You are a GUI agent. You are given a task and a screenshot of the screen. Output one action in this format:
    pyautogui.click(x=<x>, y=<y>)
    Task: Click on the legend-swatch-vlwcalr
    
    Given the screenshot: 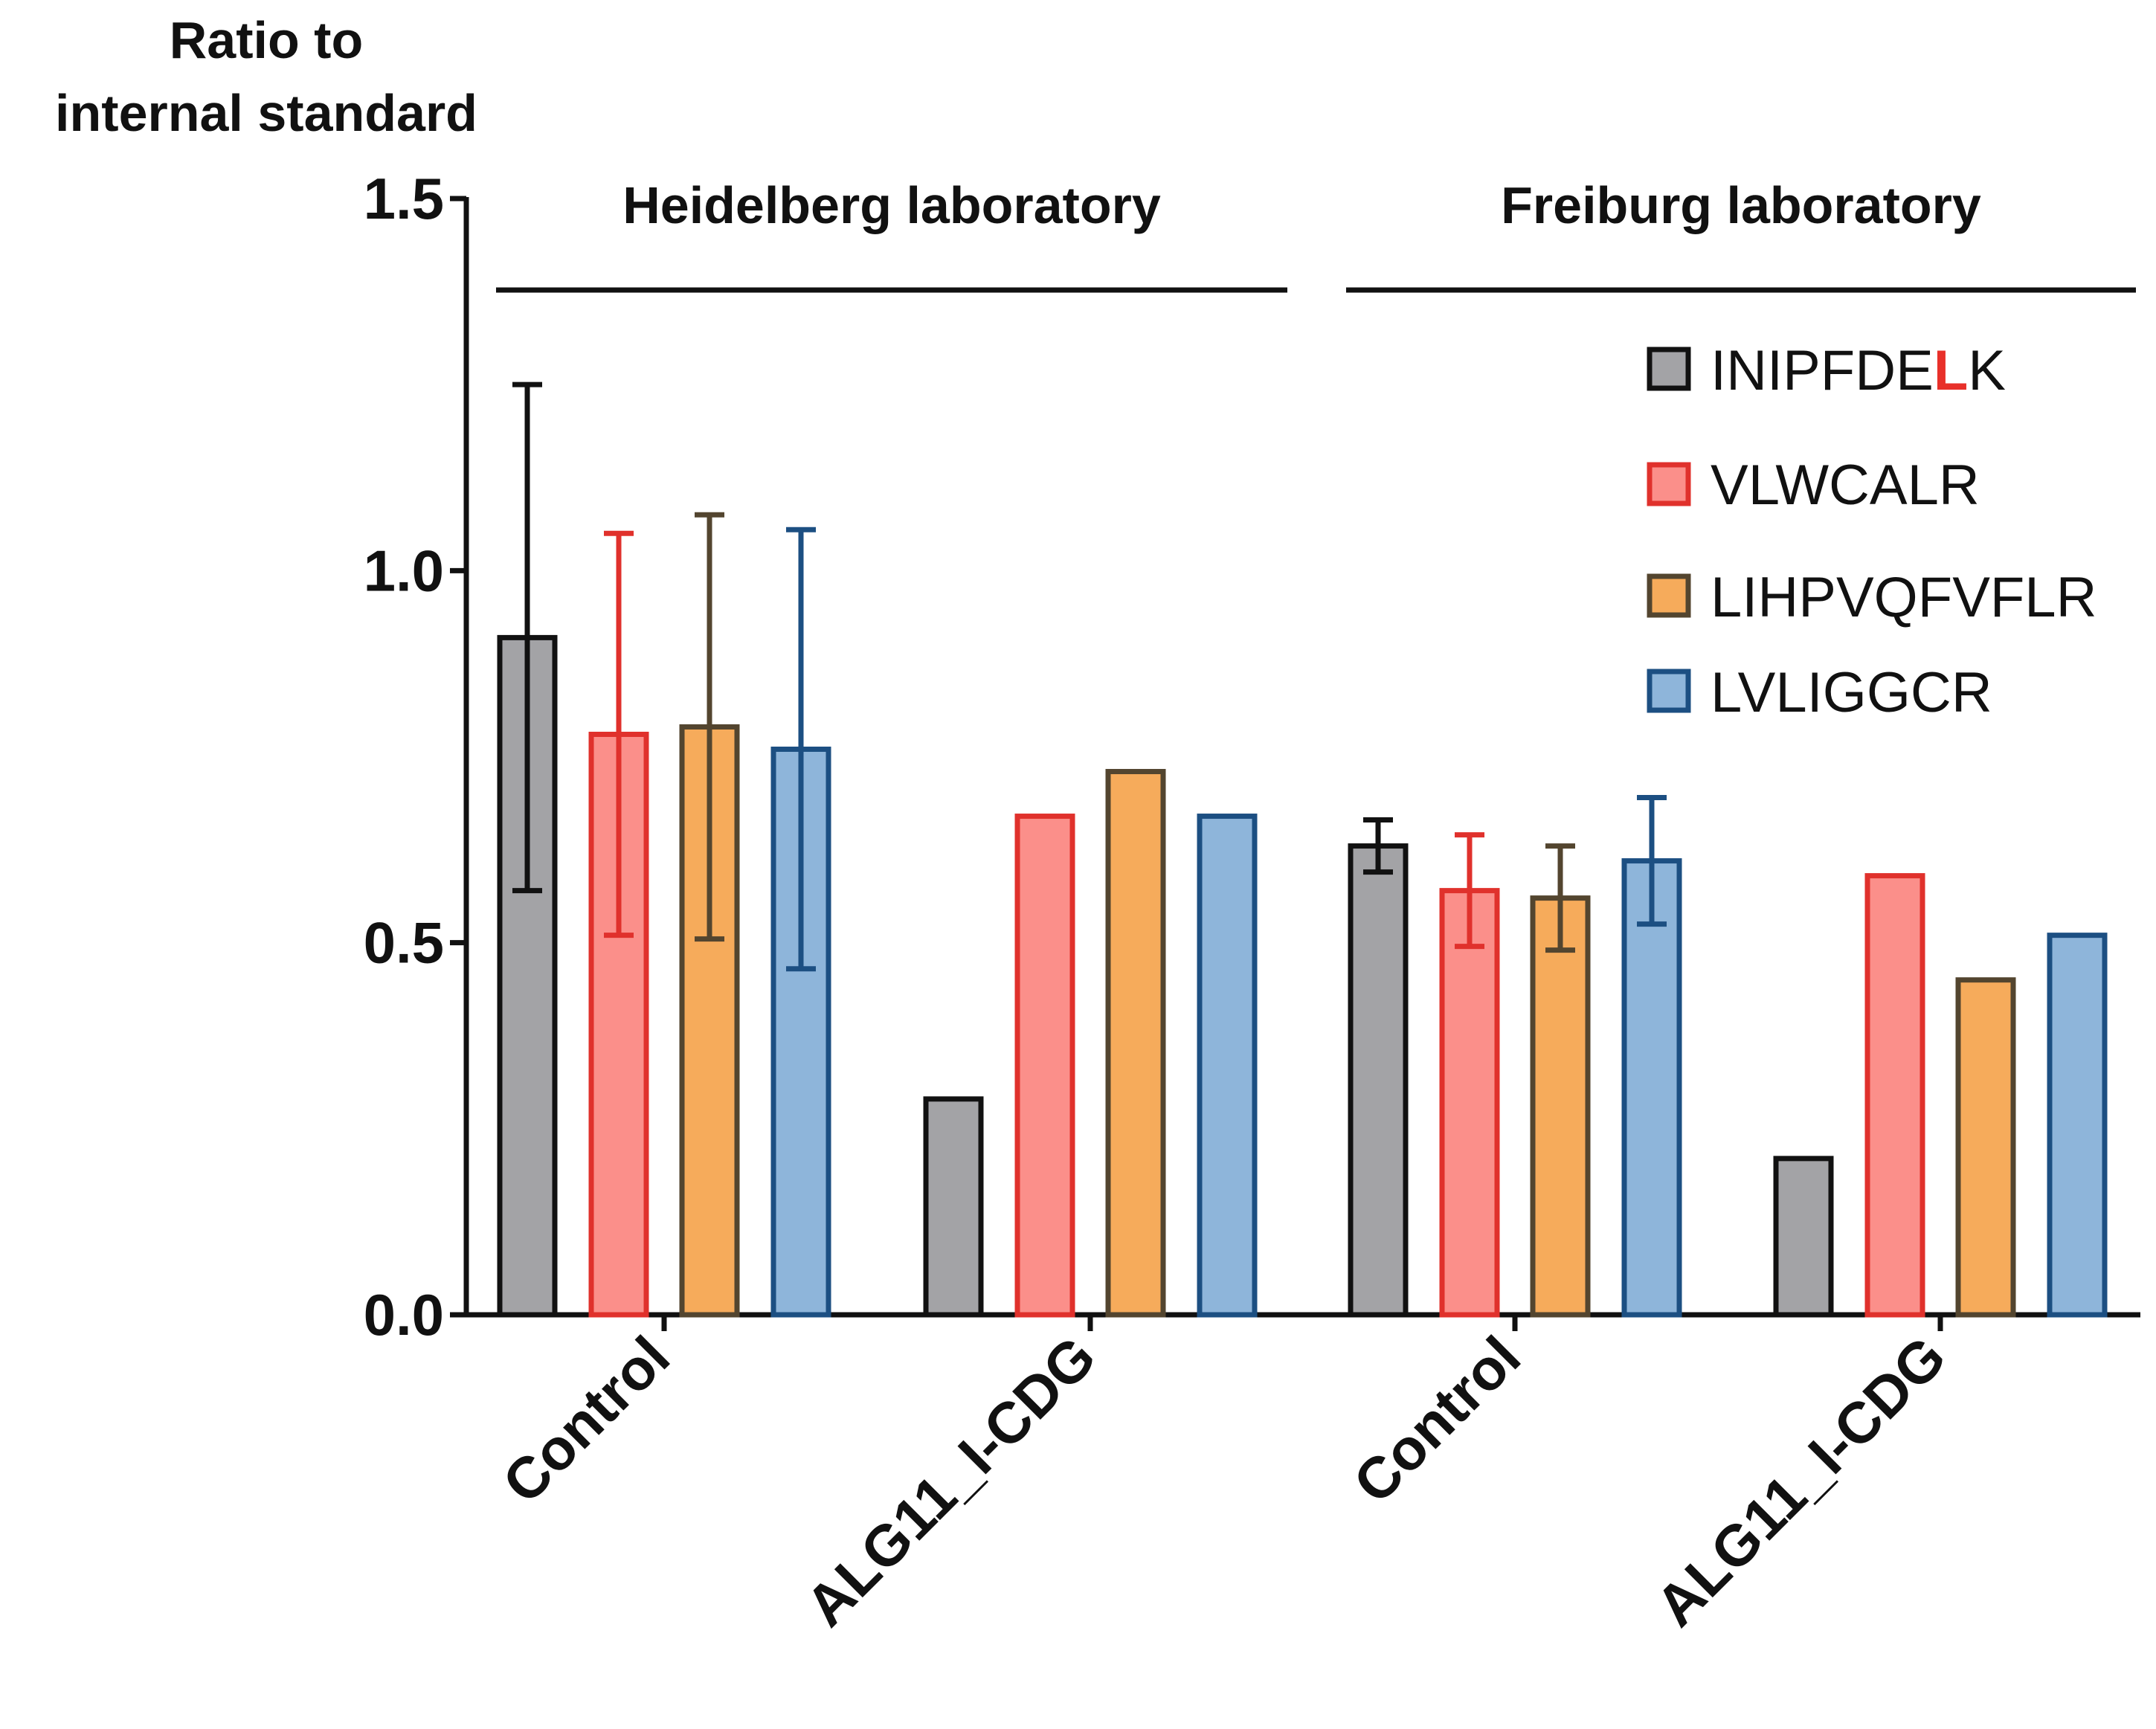 What is the action you would take?
    pyautogui.click(x=1669, y=484)
    